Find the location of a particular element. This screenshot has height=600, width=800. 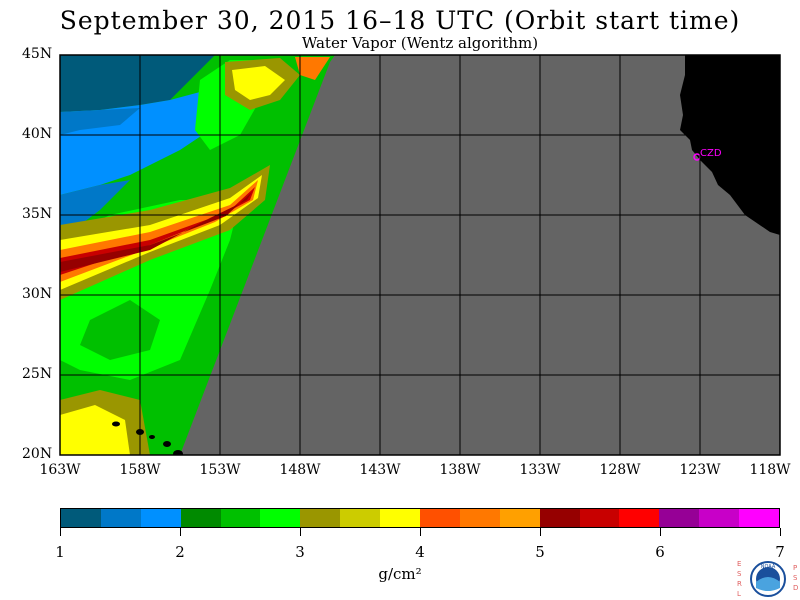

latitude-label: 35N is located at coordinates (37, 214).